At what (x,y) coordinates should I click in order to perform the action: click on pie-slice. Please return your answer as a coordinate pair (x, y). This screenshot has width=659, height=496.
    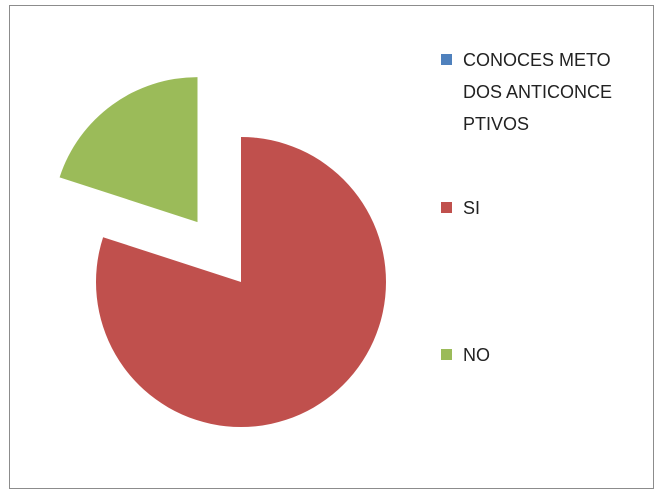
    Looking at the image, I should click on (128, 150).